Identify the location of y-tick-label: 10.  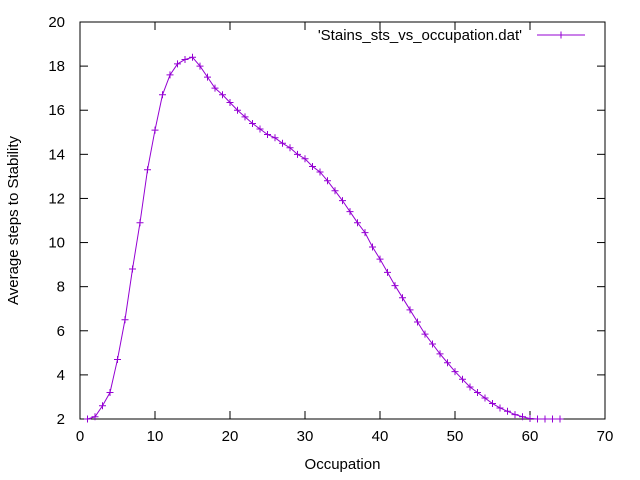
(56, 243).